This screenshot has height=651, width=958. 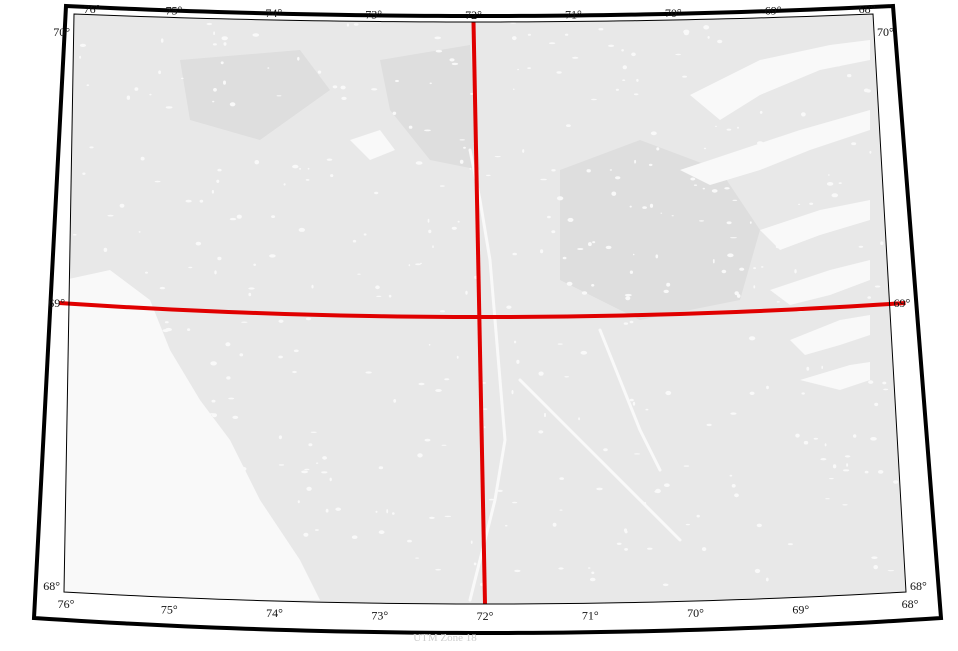 I want to click on lon-label-bottom: 68°, so click(x=910, y=604).